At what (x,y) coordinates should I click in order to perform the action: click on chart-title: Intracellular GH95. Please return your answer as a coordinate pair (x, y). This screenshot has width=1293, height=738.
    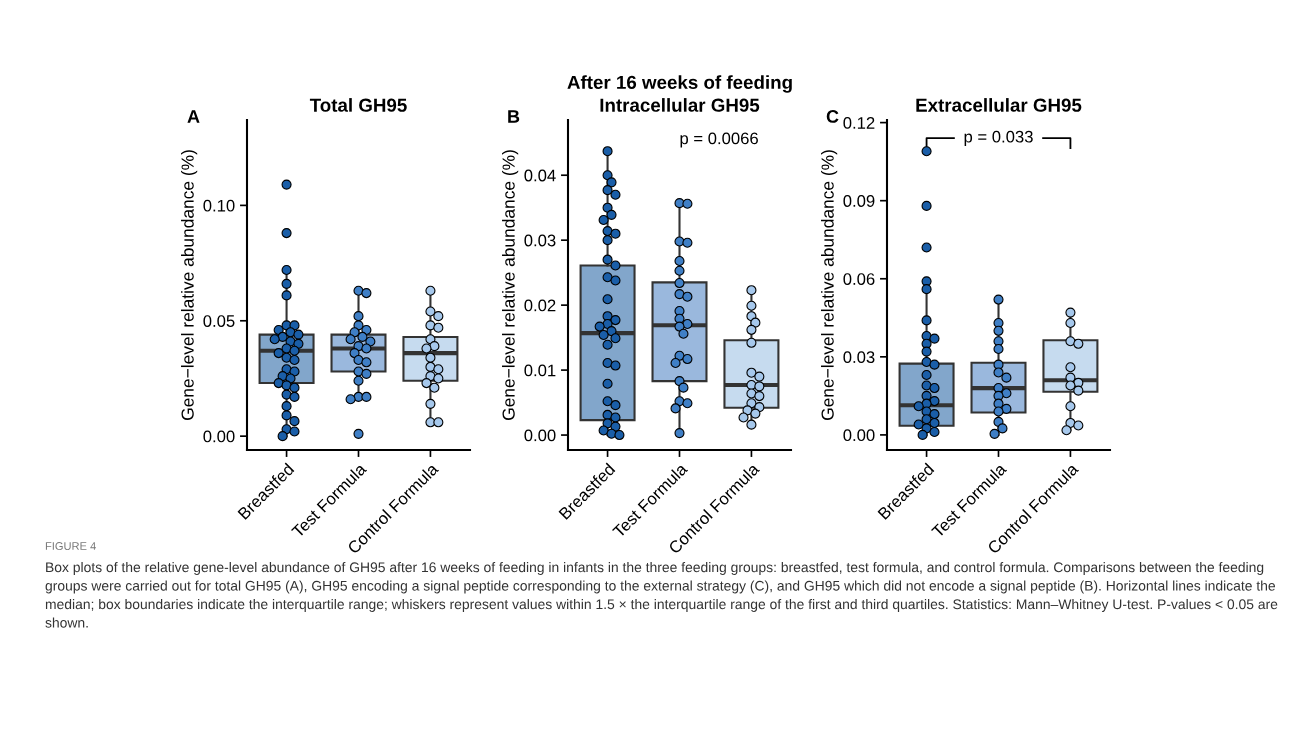
    Looking at the image, I should click on (680, 105).